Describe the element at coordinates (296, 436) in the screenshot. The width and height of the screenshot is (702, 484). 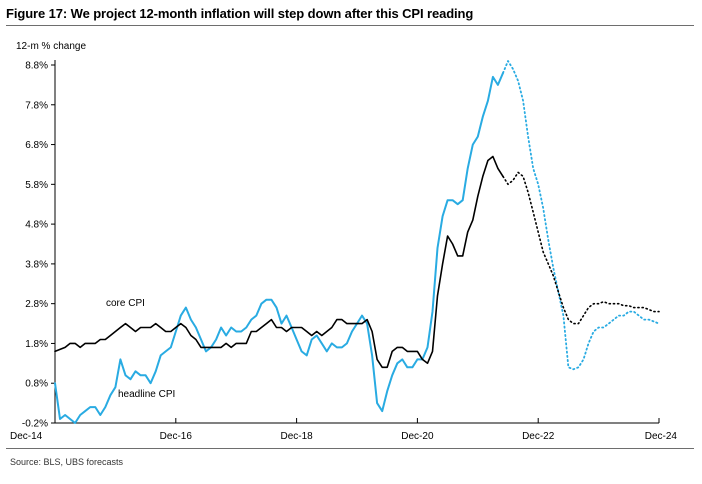
I see `x-tick-label: Dec-18` at that location.